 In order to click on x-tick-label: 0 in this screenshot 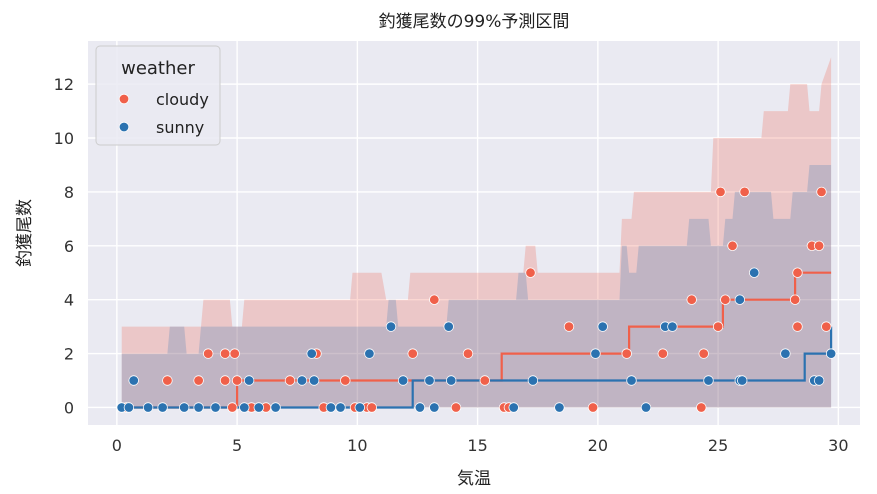, I will do `click(117, 445)`.